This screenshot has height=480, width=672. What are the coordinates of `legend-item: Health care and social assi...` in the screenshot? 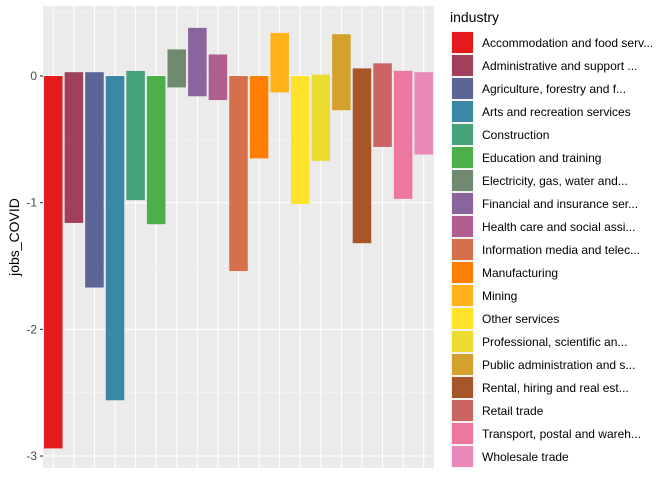 It's located at (543, 226).